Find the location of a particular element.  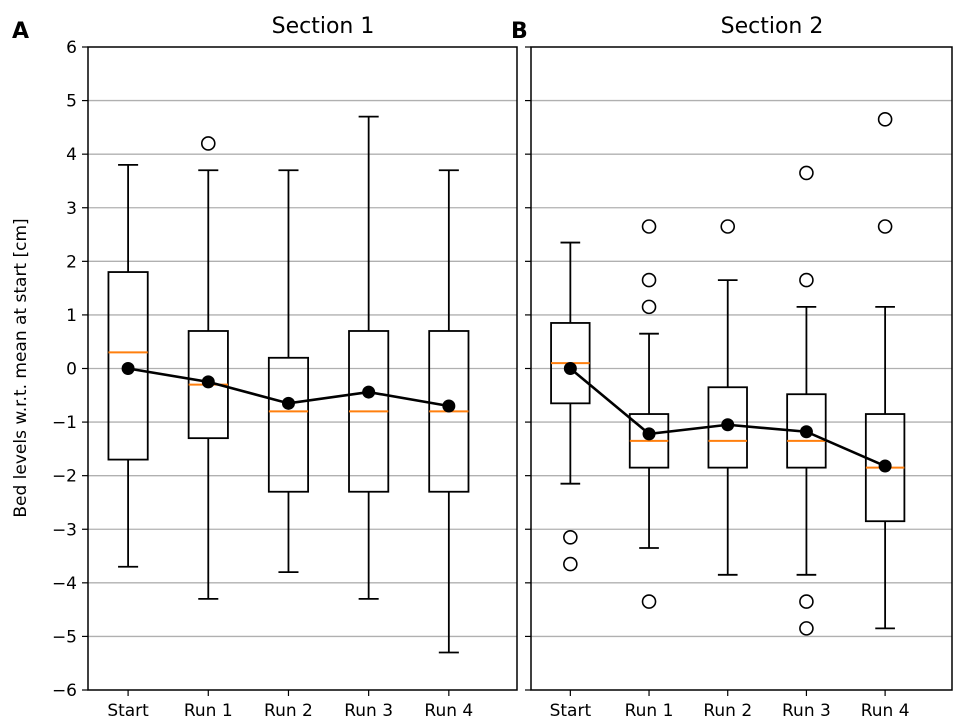

y-tick-label: 3 is located at coordinates (71, 209).